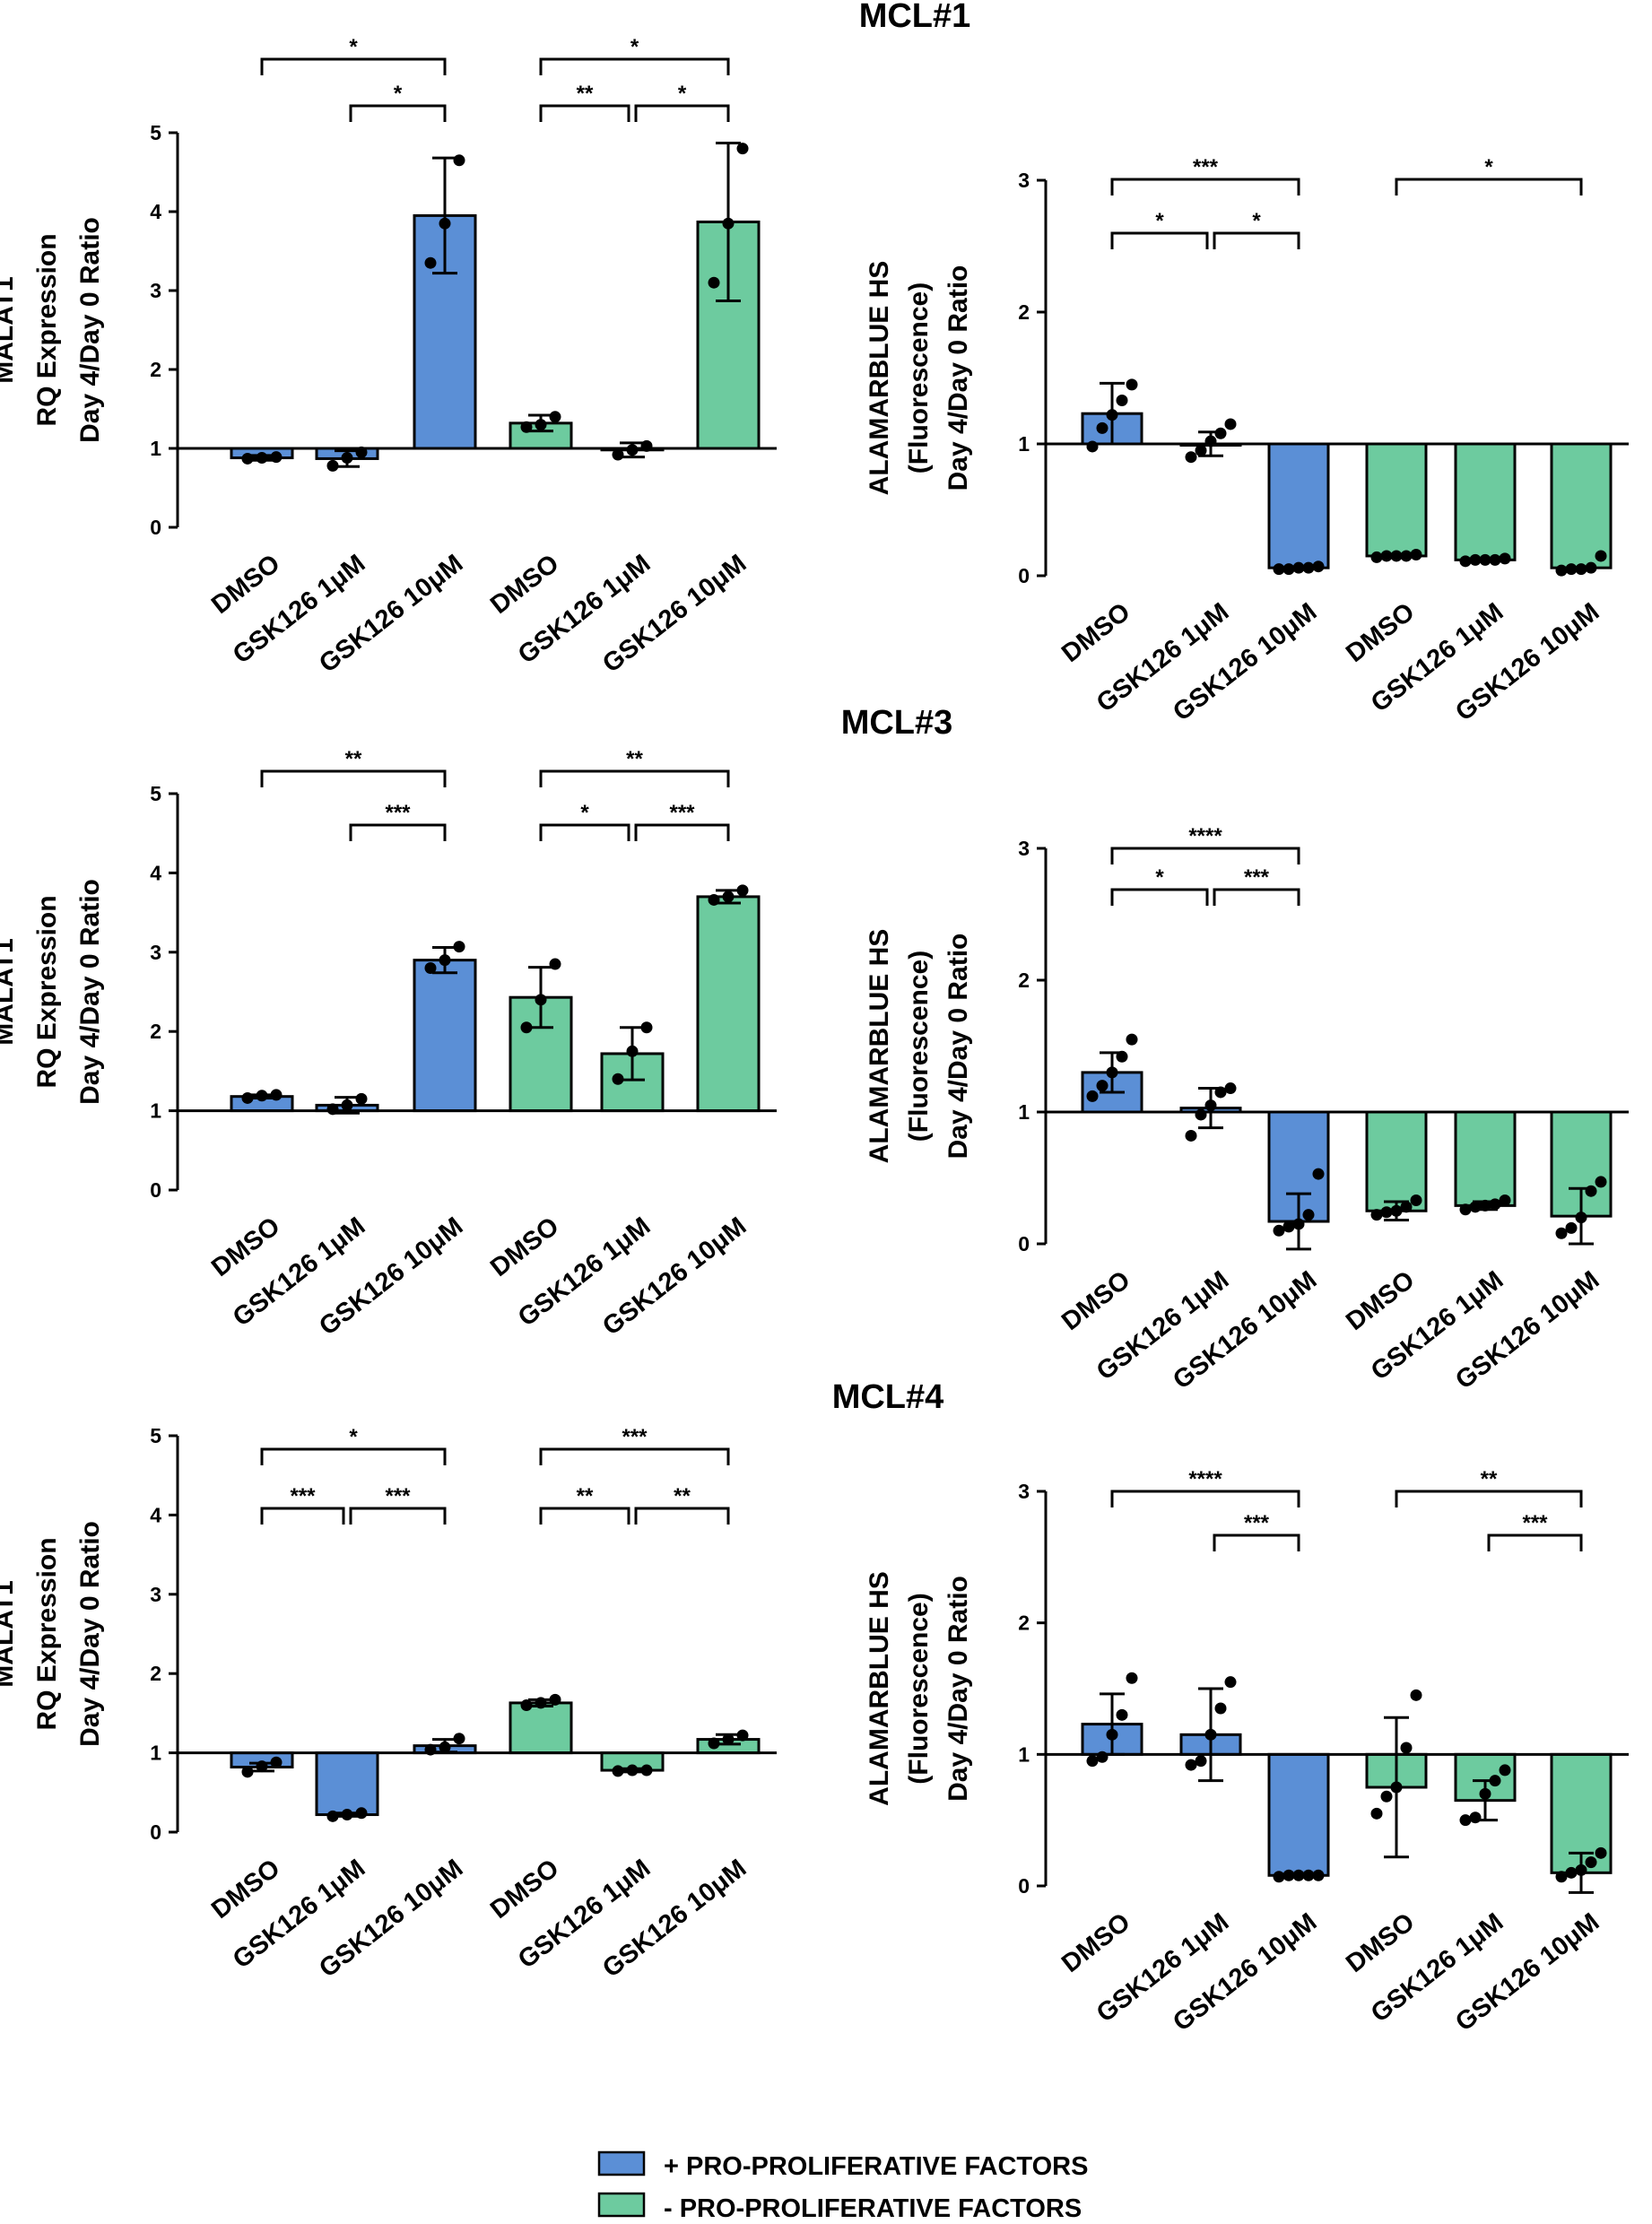 Image resolution: width=1652 pixels, height=2224 pixels. Describe the element at coordinates (888, 1397) in the screenshot. I see `chart-title: MCL#4` at that location.